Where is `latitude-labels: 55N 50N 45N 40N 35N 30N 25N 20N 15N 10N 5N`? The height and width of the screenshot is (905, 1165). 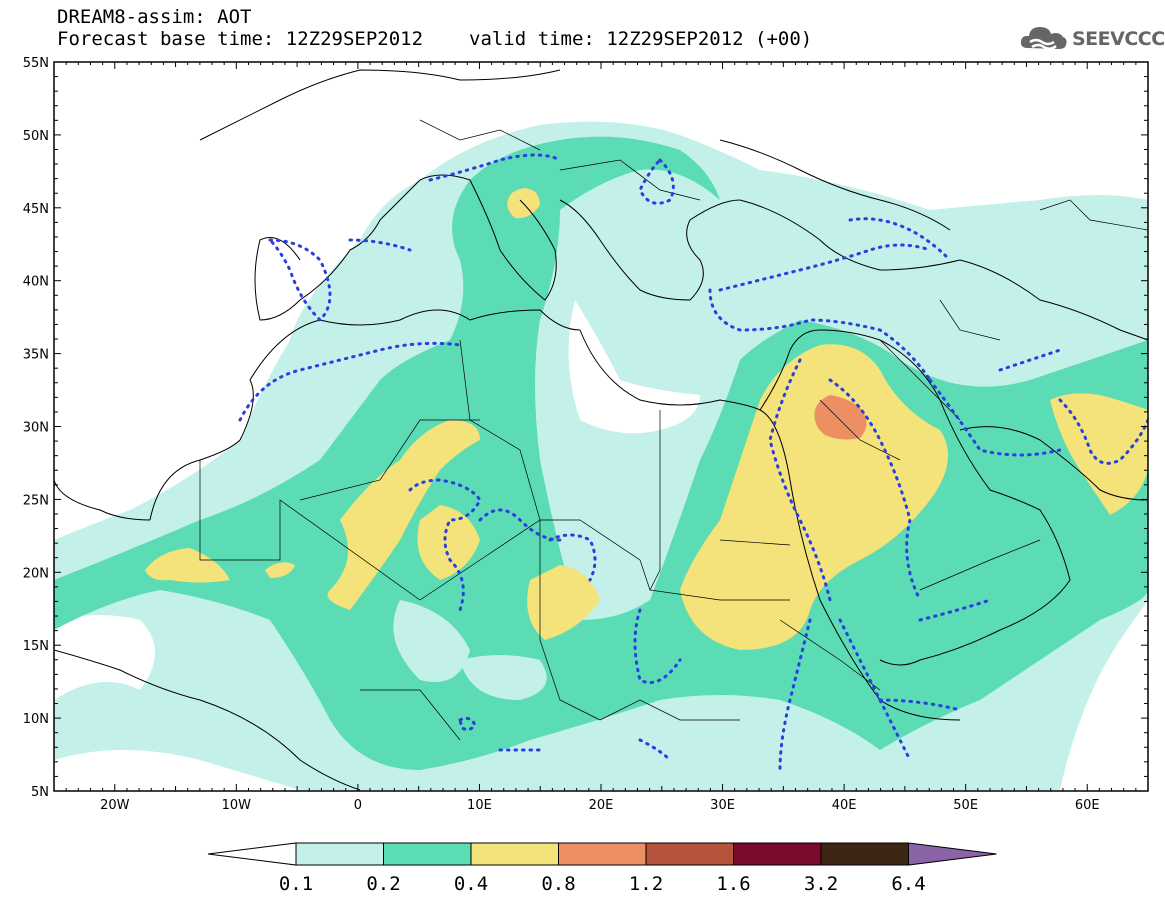 latitude-labels: 55N 50N 45N 40N 35N 30N 25N 20N 15N 10N 5N is located at coordinates (36, 428).